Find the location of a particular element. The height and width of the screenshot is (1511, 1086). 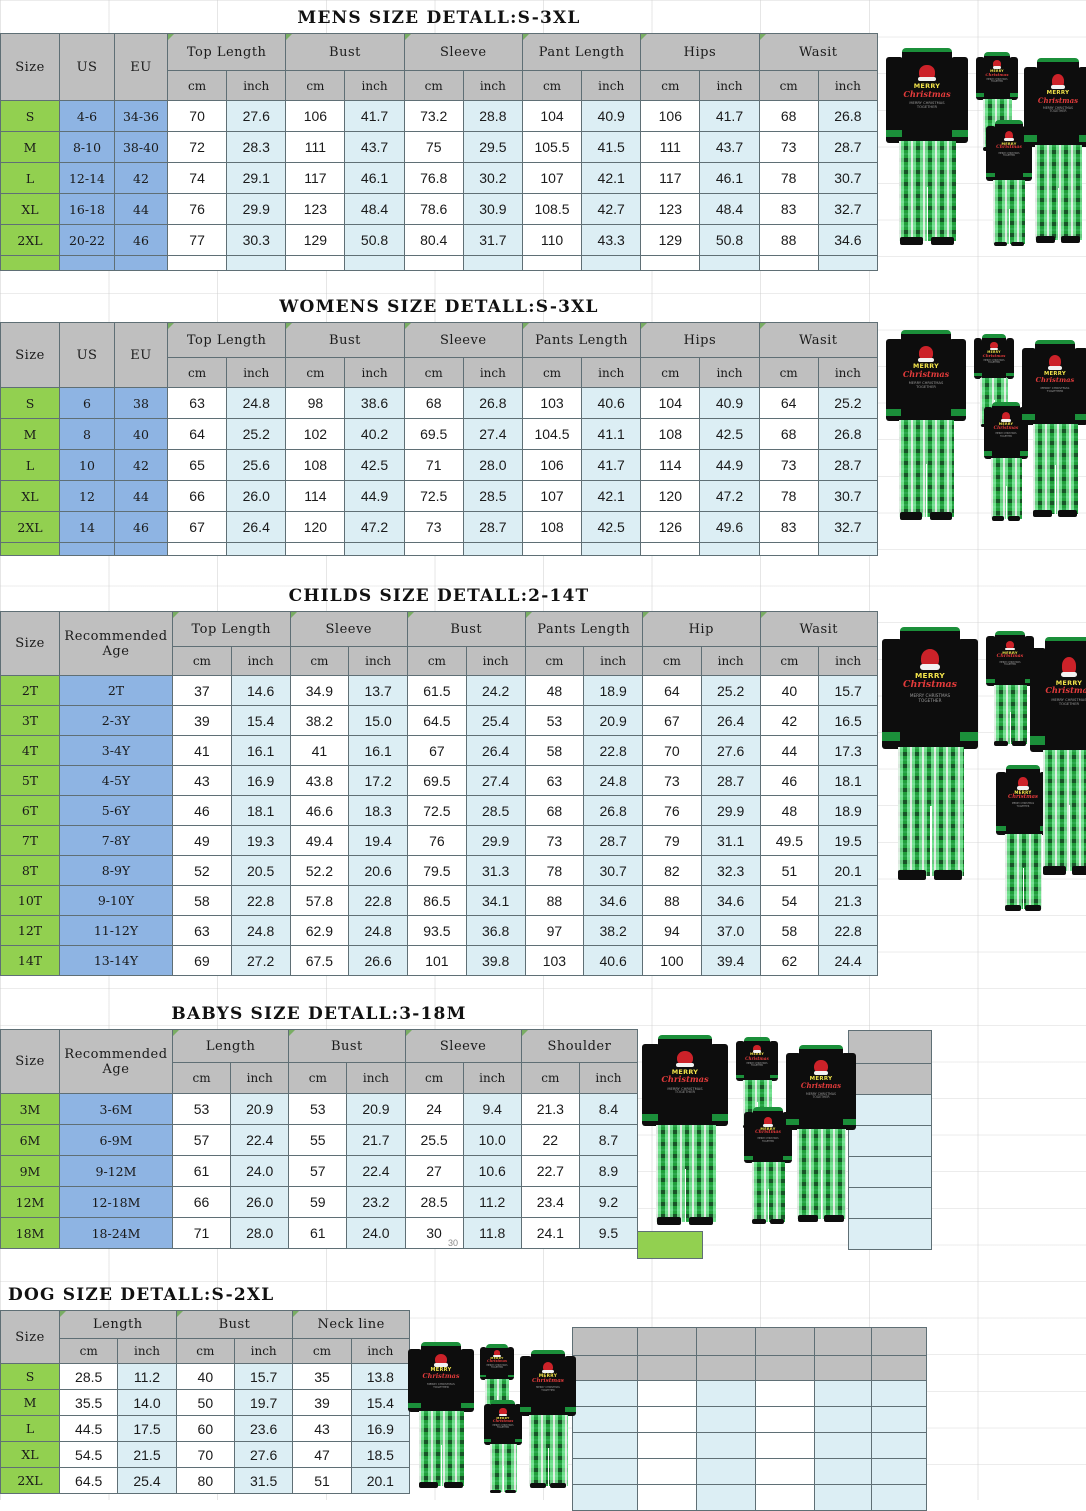

cell-measure: 78 is located at coordinates (788, 496).